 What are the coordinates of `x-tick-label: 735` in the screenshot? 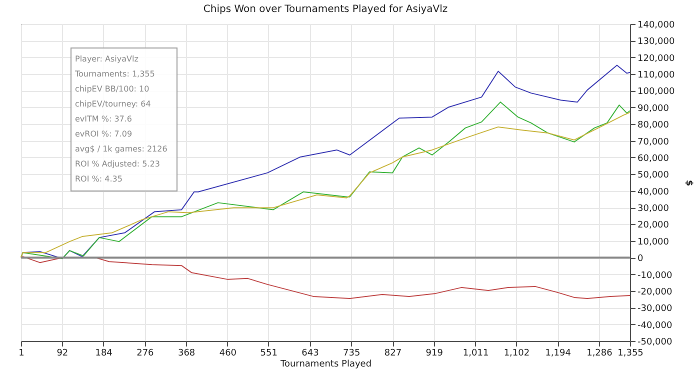 It's located at (351, 353).